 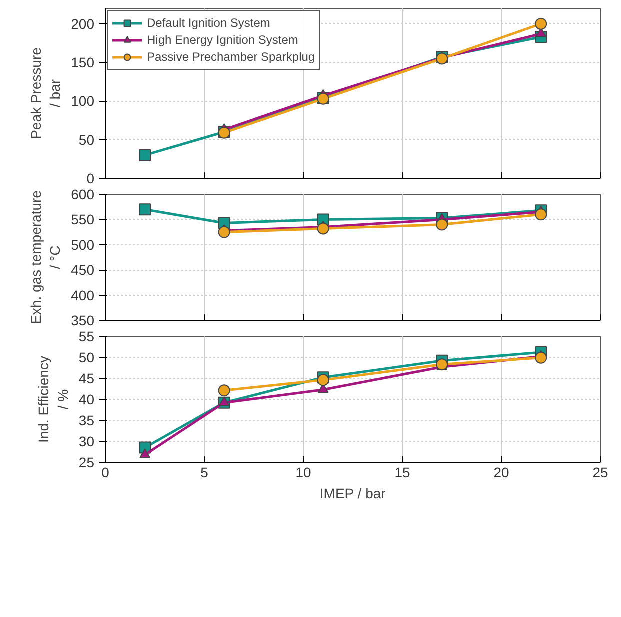 I want to click on y-axis-title: Ind. Efficiency / %, so click(x=53, y=399).